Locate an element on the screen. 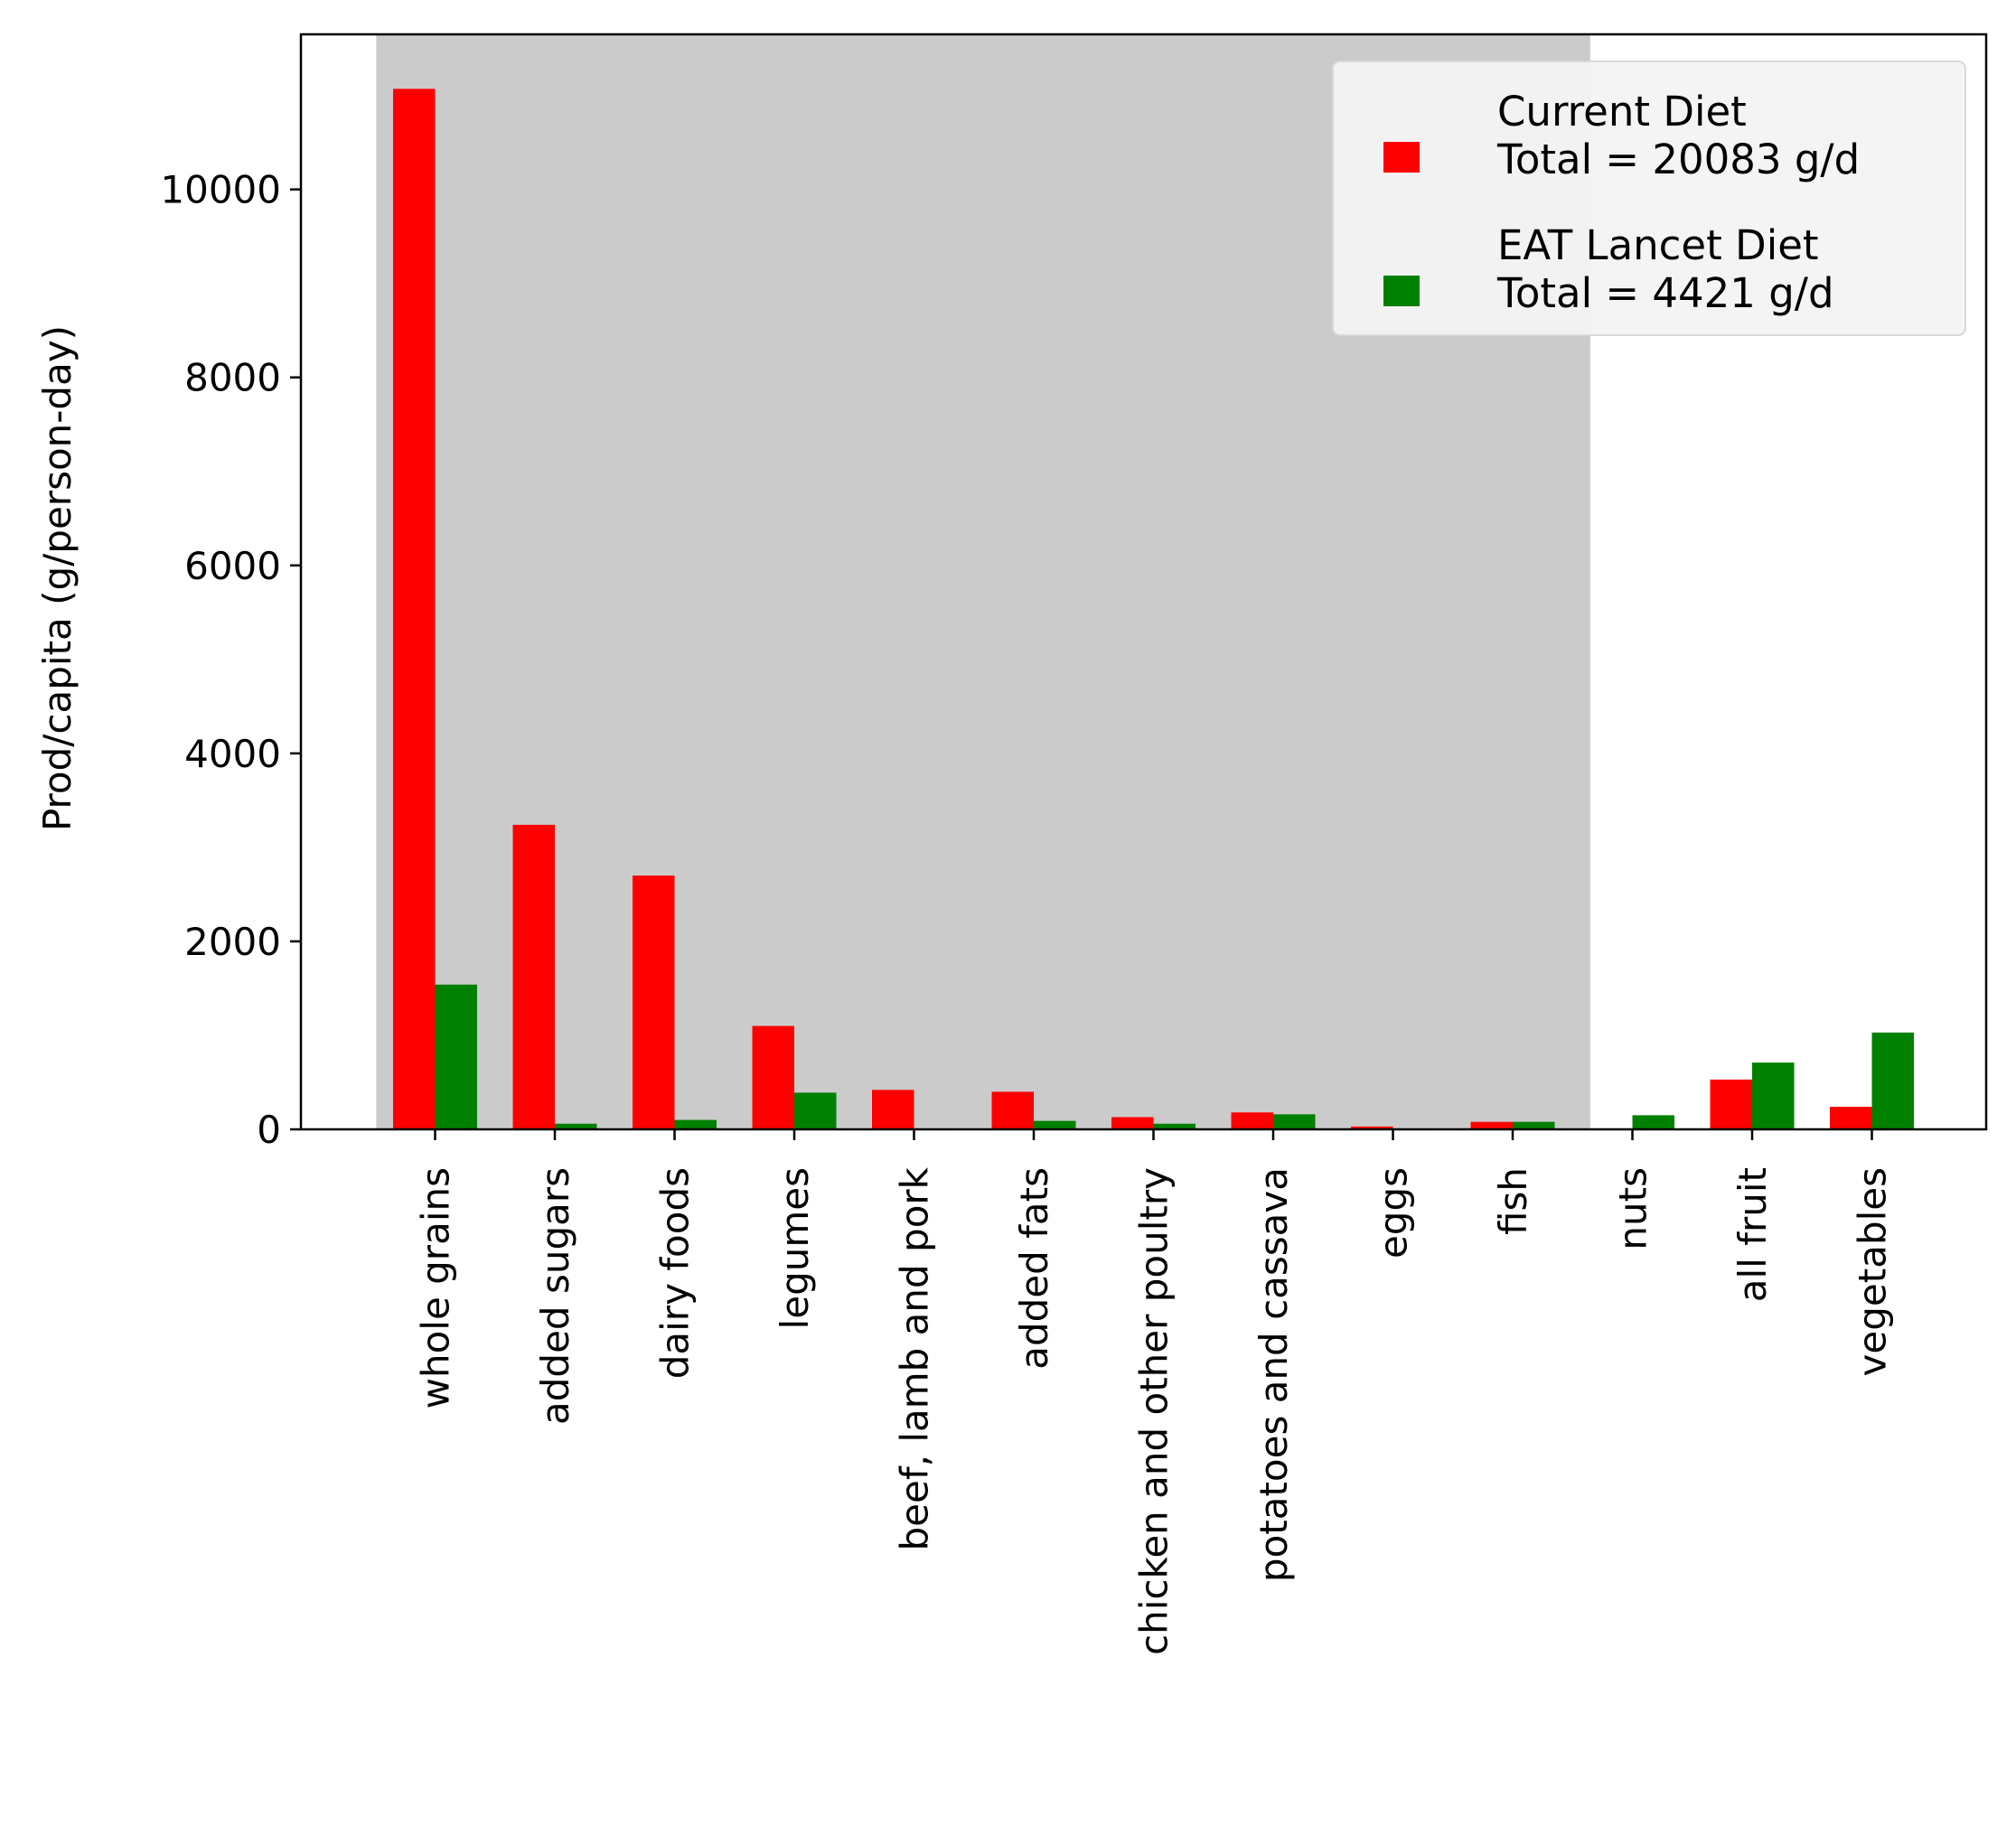 The width and height of the screenshot is (2016, 1844). y-axis-label: Prod/capita (g/person-day) is located at coordinates (57, 578).